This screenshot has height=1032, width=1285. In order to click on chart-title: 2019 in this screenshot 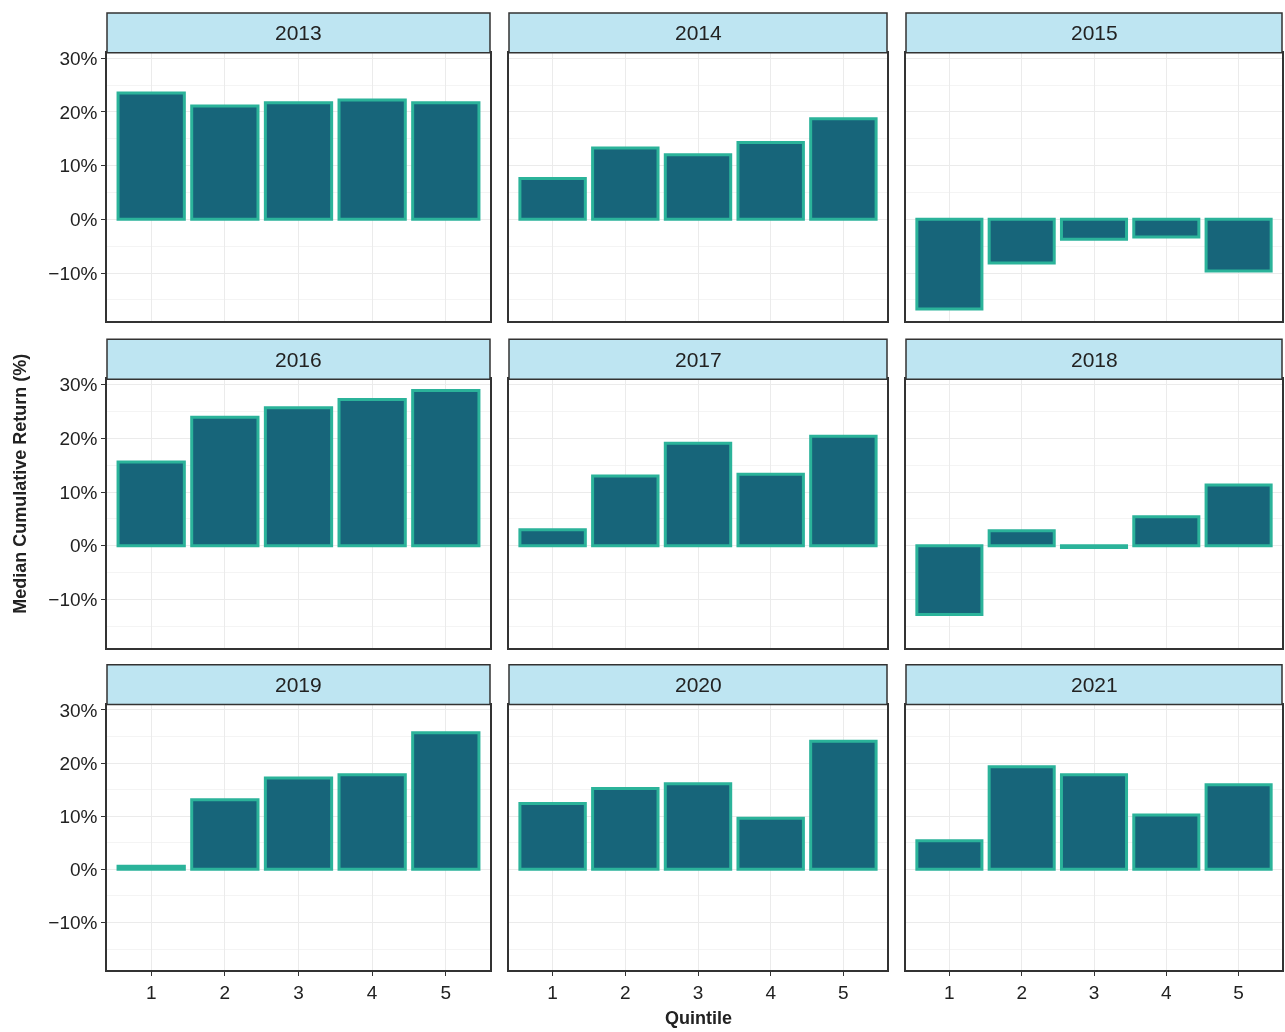, I will do `click(298, 684)`.